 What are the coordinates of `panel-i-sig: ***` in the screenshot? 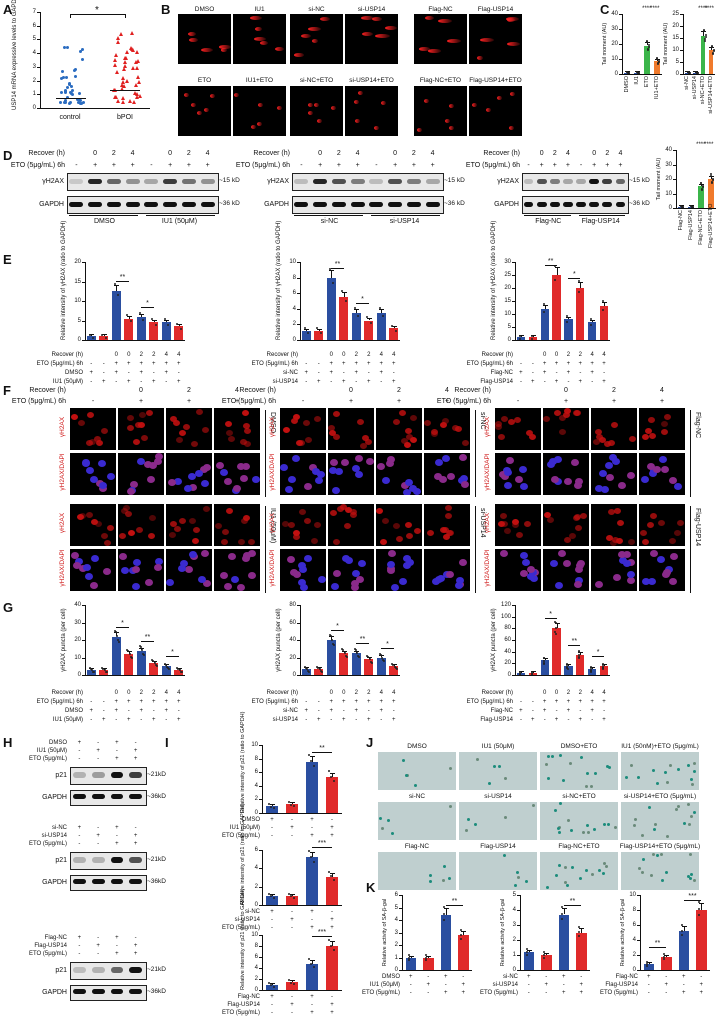 It's located at (322, 932).